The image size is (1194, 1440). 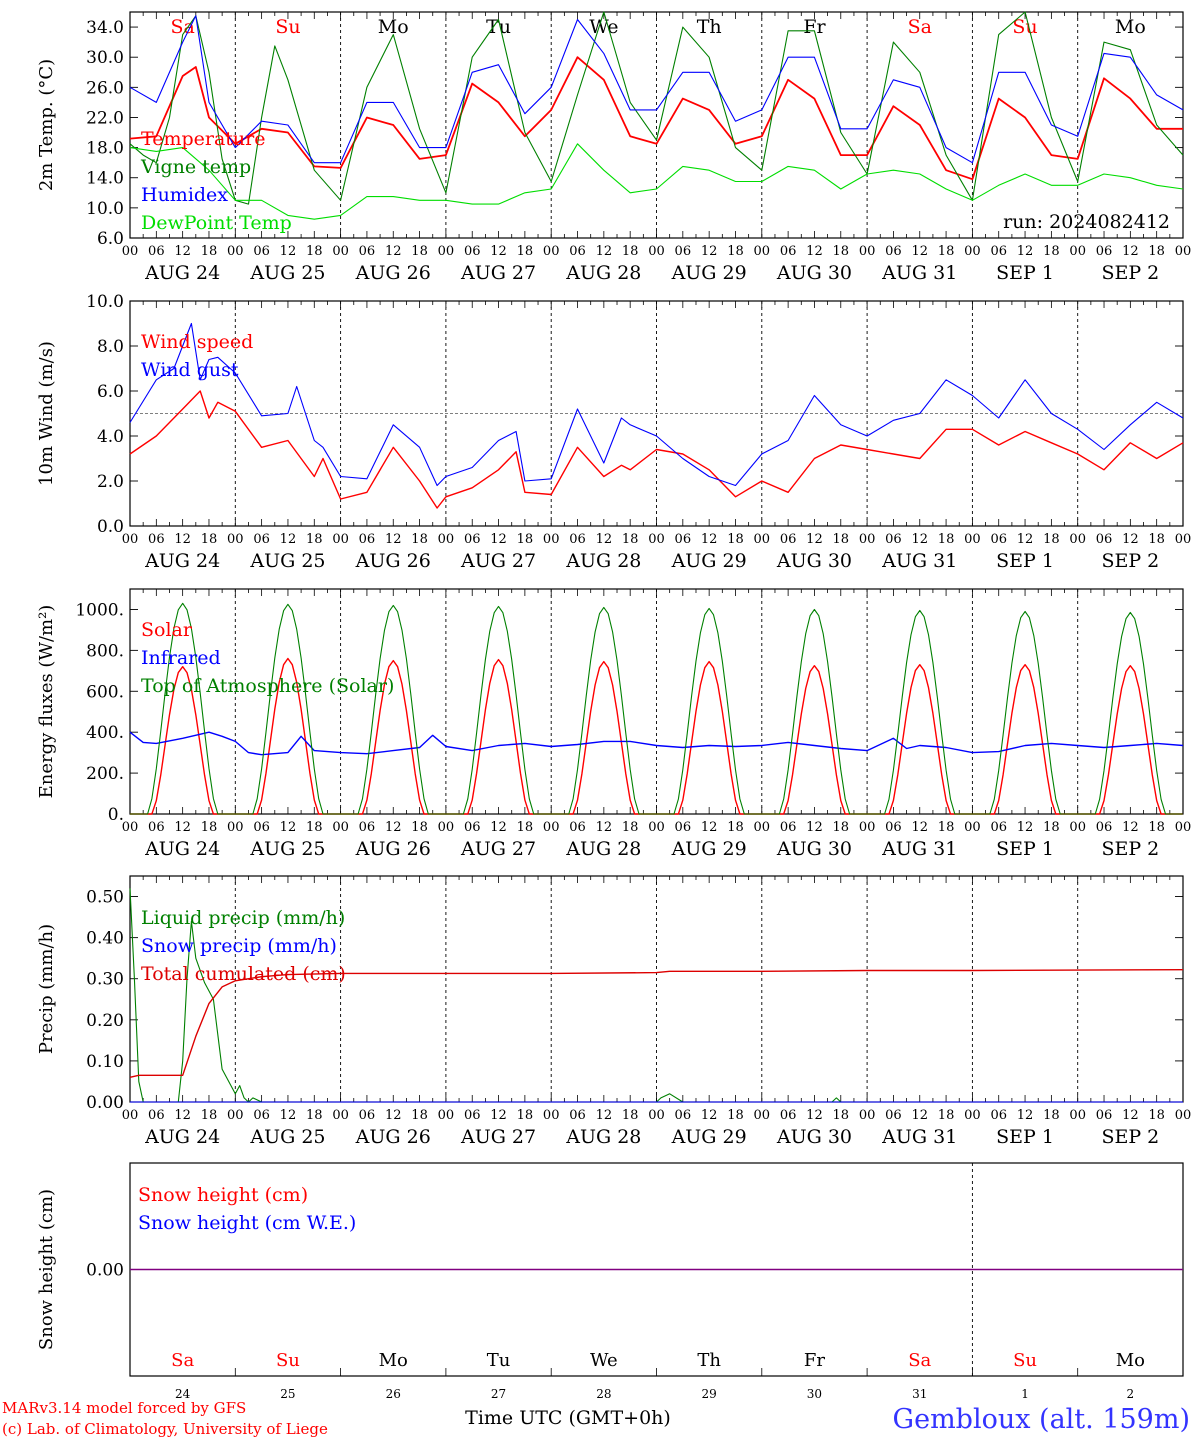 I want to click on series-line-wind-speed, so click(x=656, y=449).